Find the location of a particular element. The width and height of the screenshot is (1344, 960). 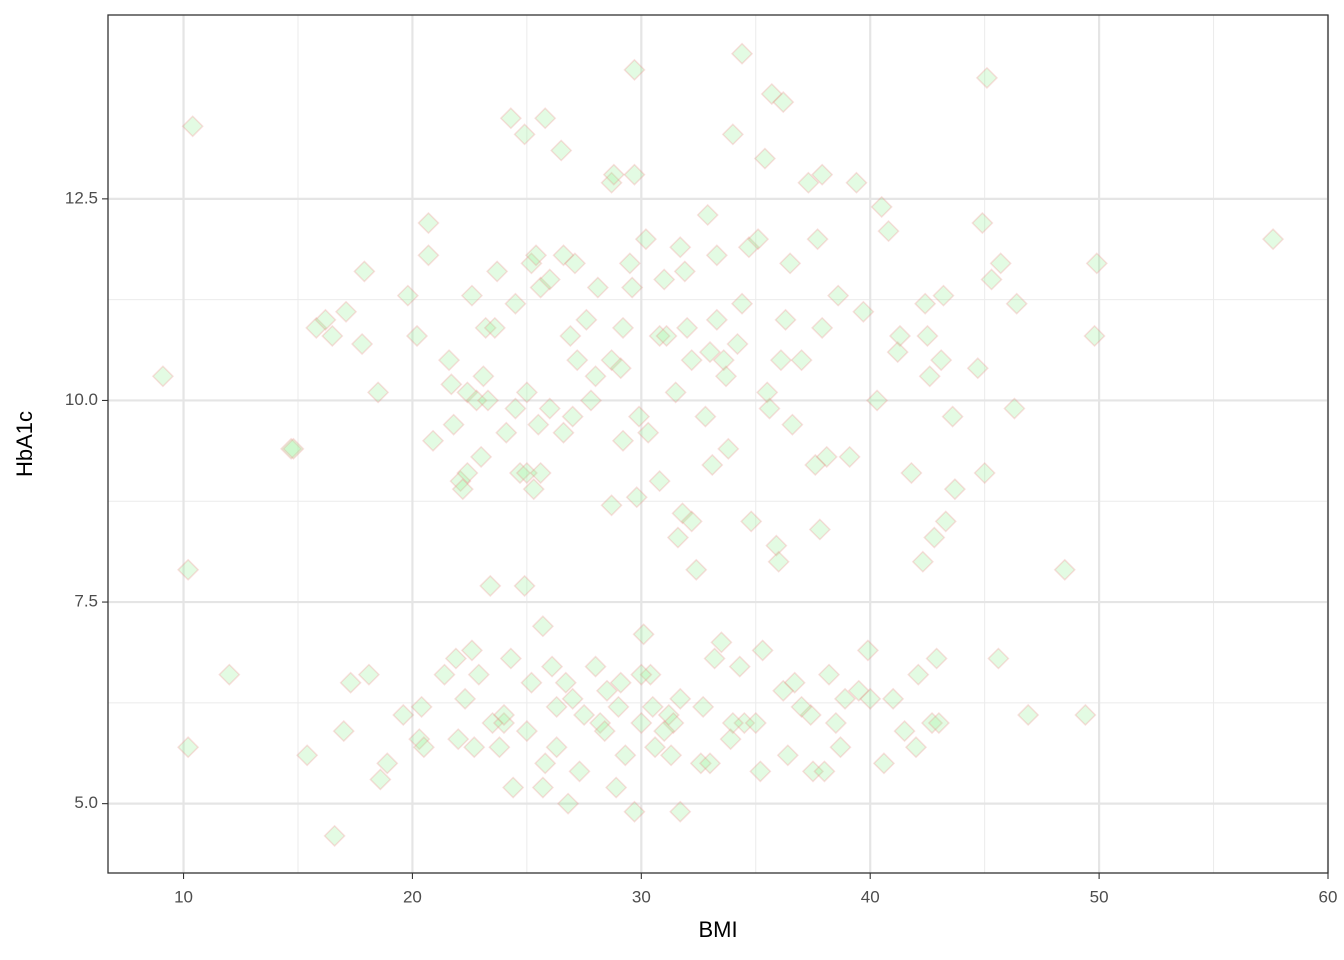

x-axis-title: BMI is located at coordinates (717, 929).